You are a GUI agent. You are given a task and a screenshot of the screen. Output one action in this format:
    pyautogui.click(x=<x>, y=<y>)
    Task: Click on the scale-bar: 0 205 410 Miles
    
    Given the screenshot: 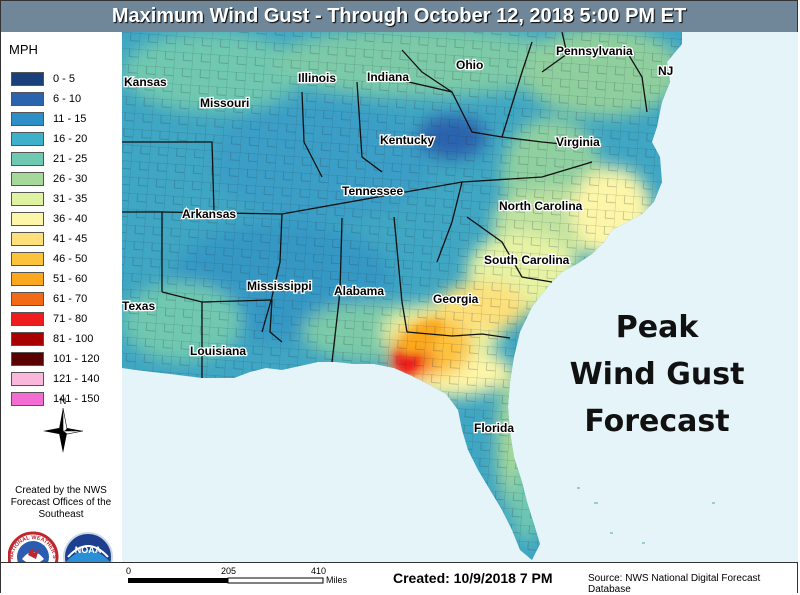 What is the action you would take?
    pyautogui.click(x=237, y=575)
    